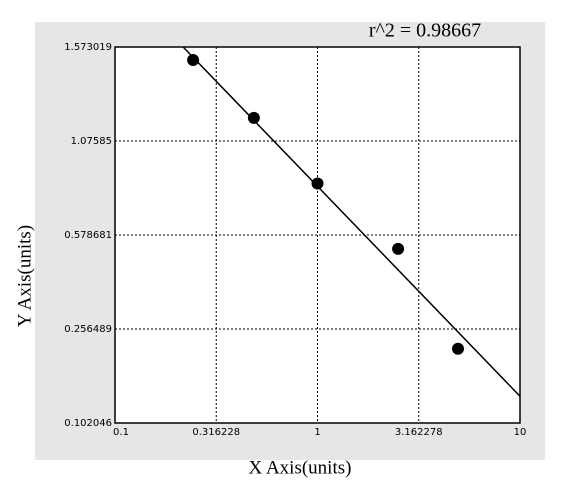 This screenshot has width=573, height=487. What do you see at coordinates (88, 329) in the screenshot?
I see `y-tick-label: 0.256489` at bounding box center [88, 329].